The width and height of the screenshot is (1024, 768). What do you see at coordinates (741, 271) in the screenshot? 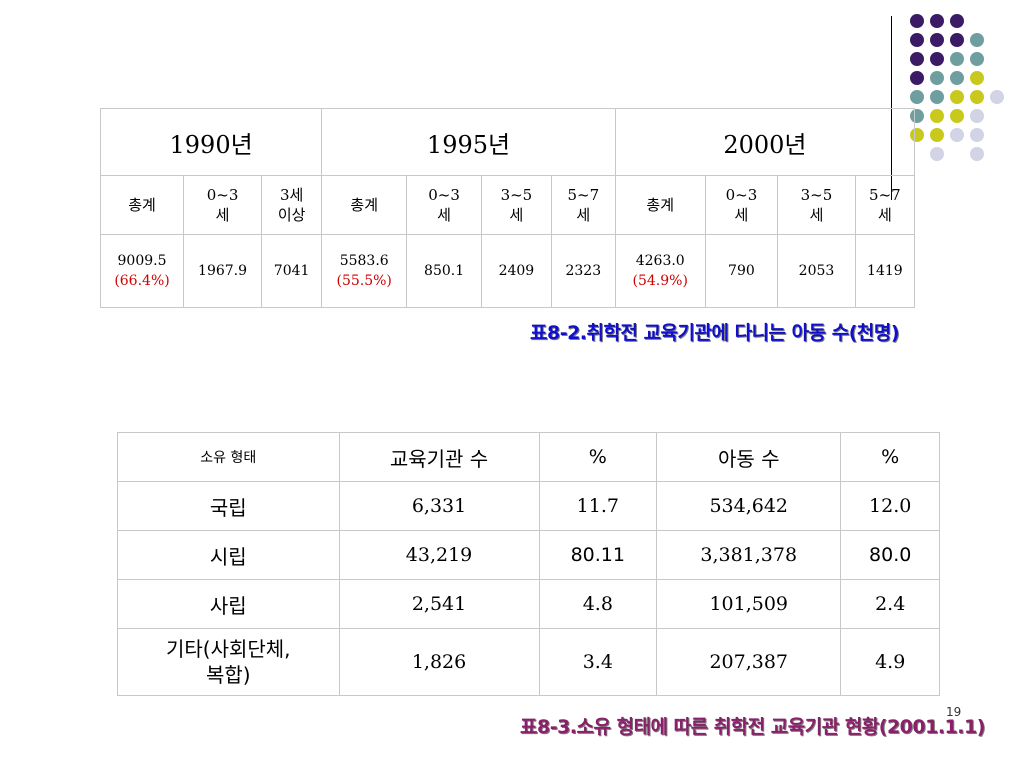
I see `value-text: 790` at bounding box center [741, 271].